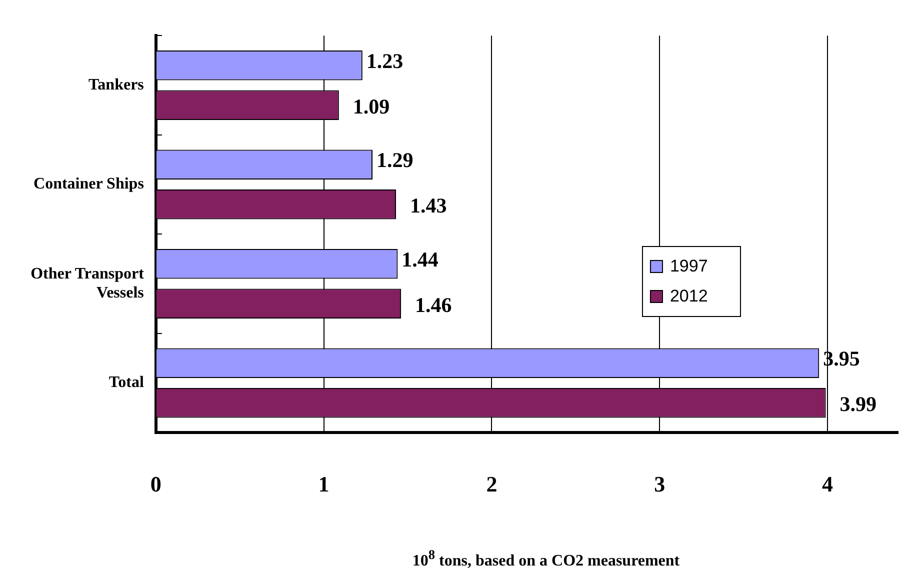 The width and height of the screenshot is (912, 587). Describe the element at coordinates (858, 404) in the screenshot. I see `data-label: 3.99` at that location.